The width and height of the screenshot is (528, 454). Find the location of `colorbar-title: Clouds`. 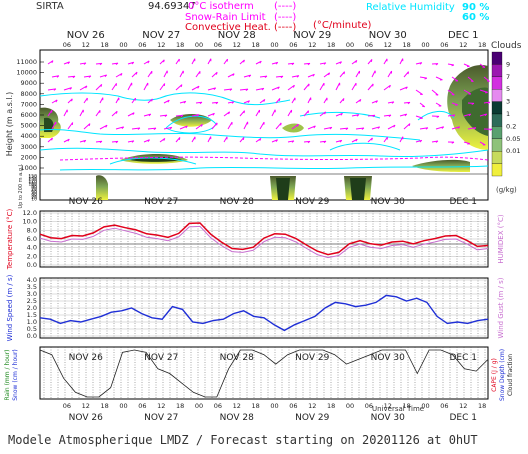

colorbar-title: Clouds is located at coordinates (506, 46).